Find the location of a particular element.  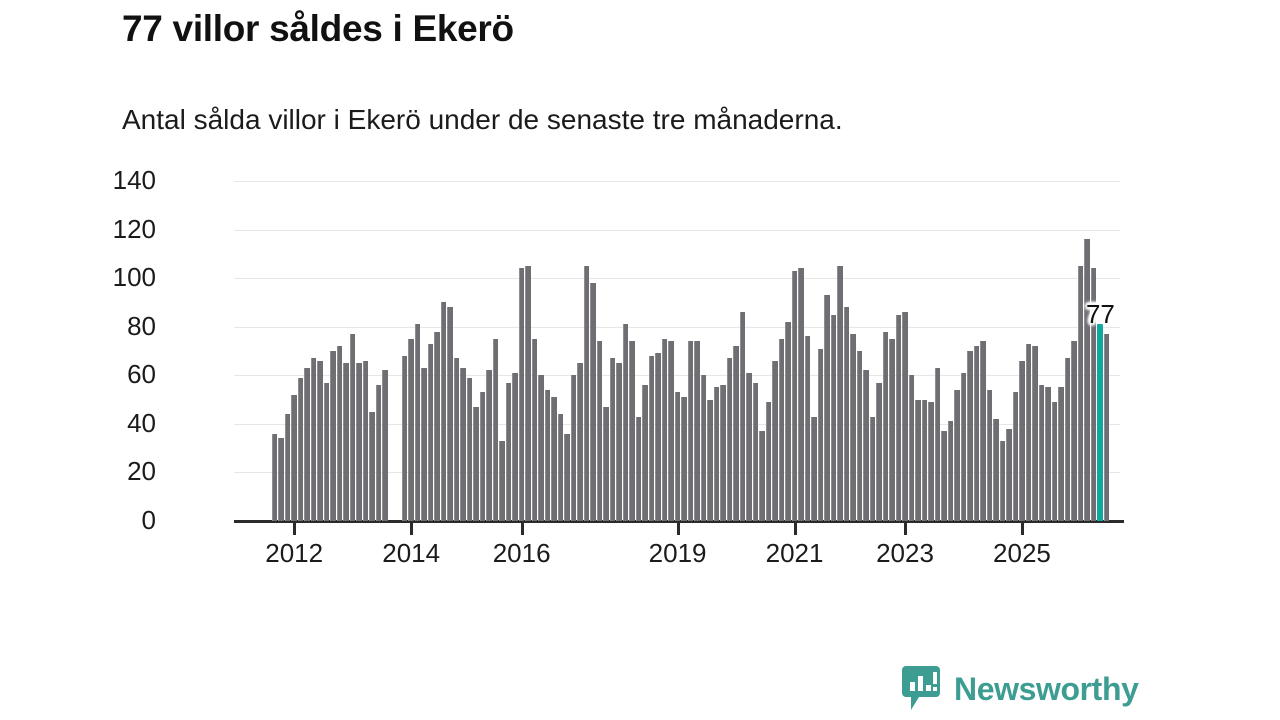

x-axis-tick-label: 2012 is located at coordinates (294, 553).